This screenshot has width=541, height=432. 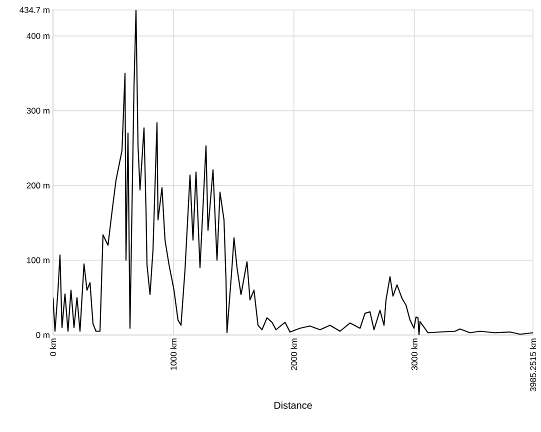 I want to click on y-tick-label: 100 m, so click(x=38, y=260).